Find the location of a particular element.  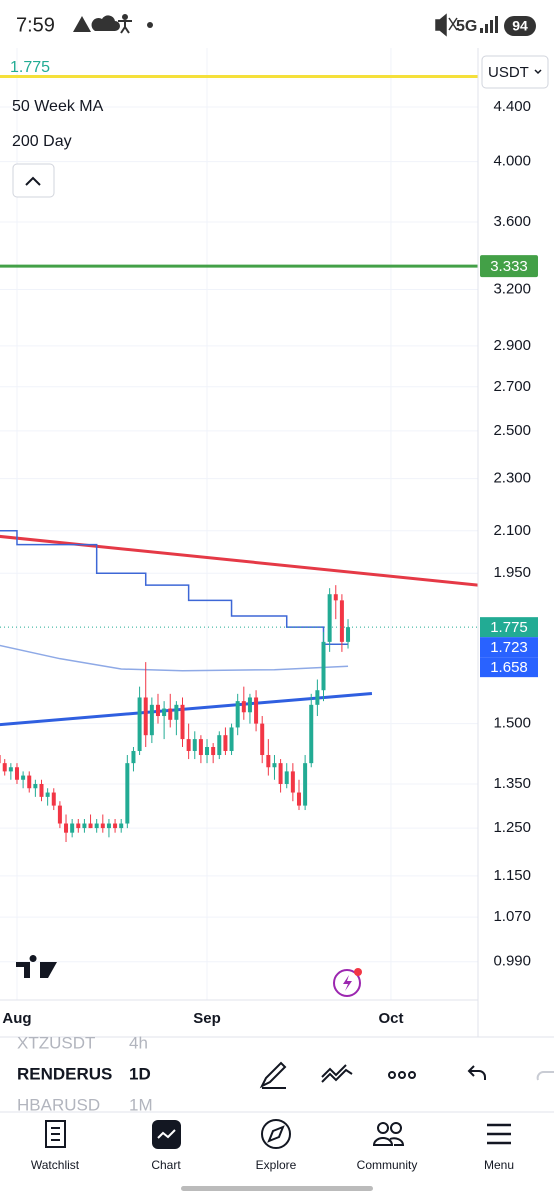

indicator-label: 200 Day is located at coordinates (42, 141).